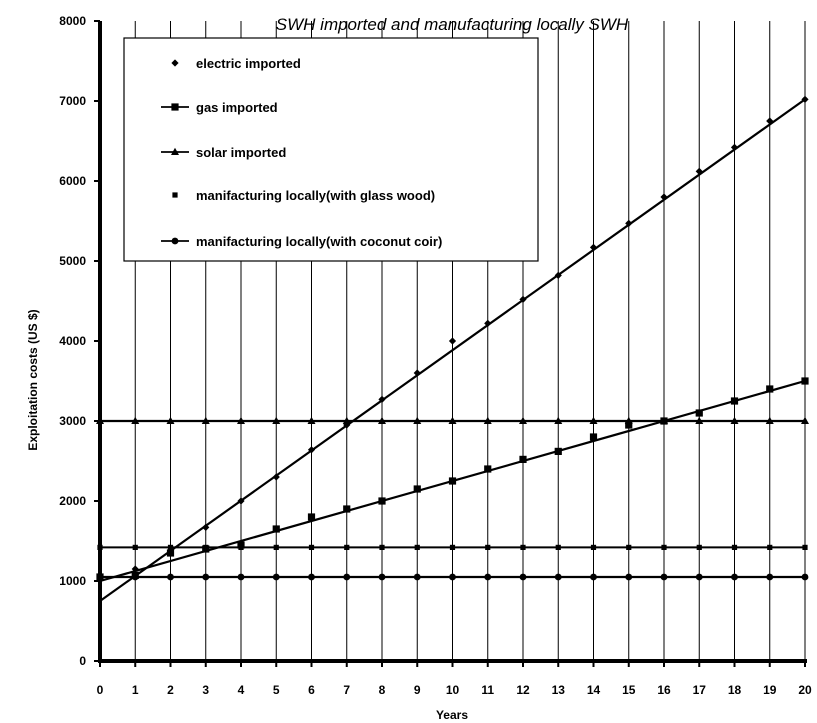 Image resolution: width=817 pixels, height=723 pixels. I want to click on legend-item: electric imported, so click(236, 63).